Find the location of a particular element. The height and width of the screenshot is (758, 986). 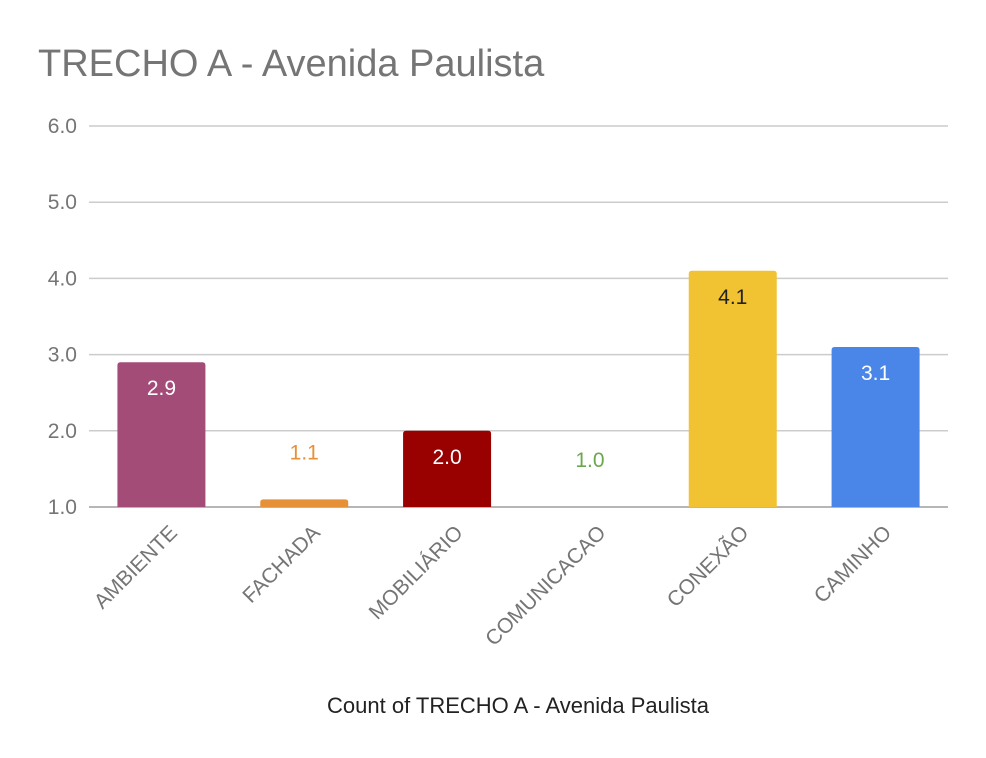

data-label: 1.1 is located at coordinates (304, 452).